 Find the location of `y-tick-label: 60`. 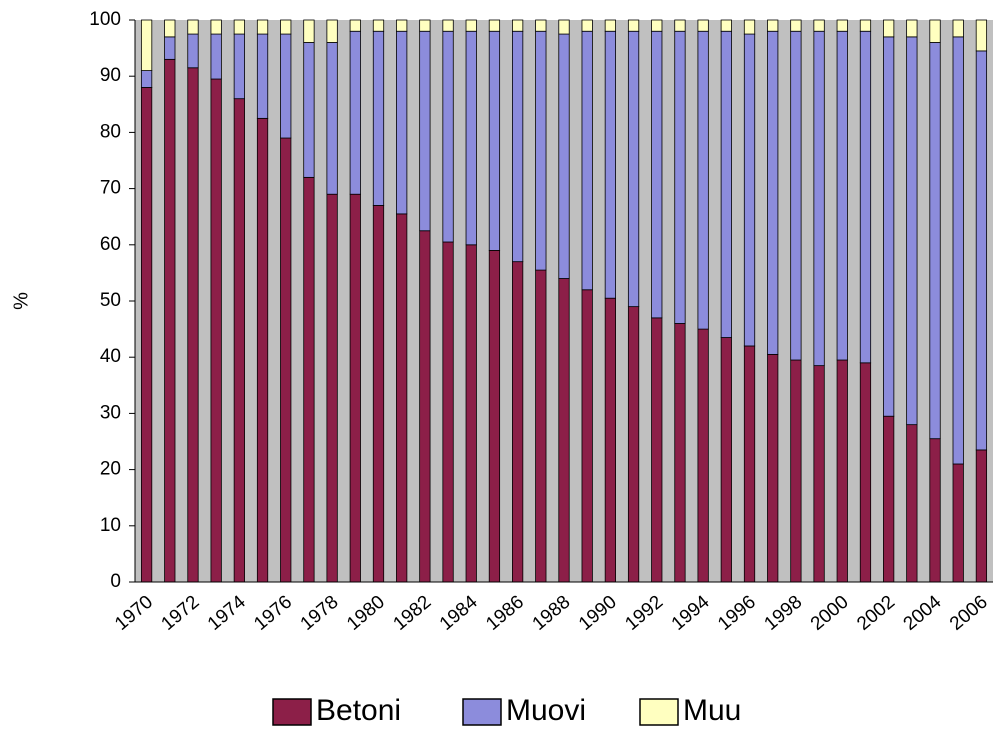

y-tick-label: 60 is located at coordinates (110, 244).